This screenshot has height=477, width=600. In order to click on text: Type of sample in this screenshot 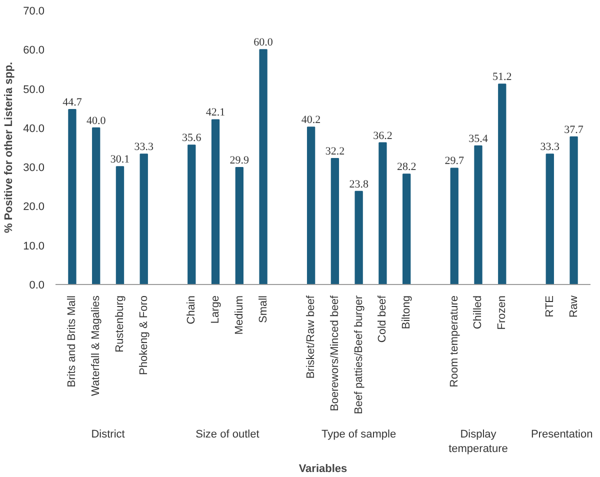, I will do `click(359, 434)`.